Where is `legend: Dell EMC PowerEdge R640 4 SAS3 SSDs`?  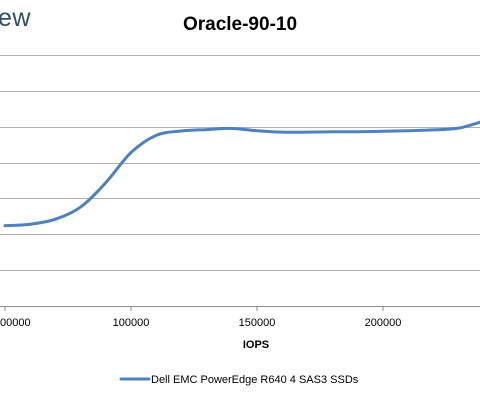 legend: Dell EMC PowerEdge R640 4 SAS3 SSDs is located at coordinates (239, 380).